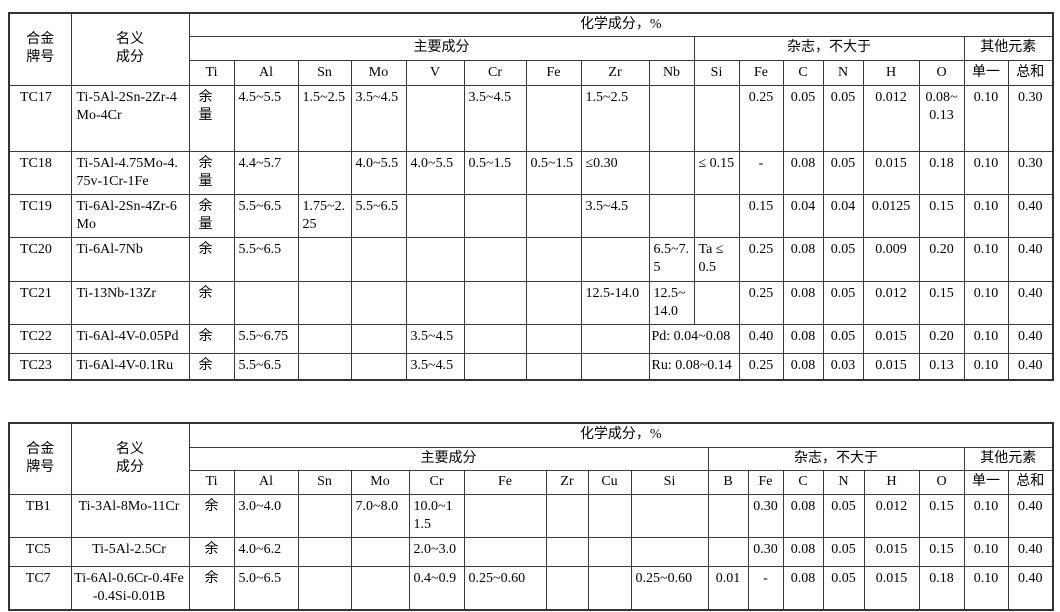 Image resolution: width=1060 pixels, height=612 pixels. What do you see at coordinates (435, 72) in the screenshot?
I see `element-column-header: V` at bounding box center [435, 72].